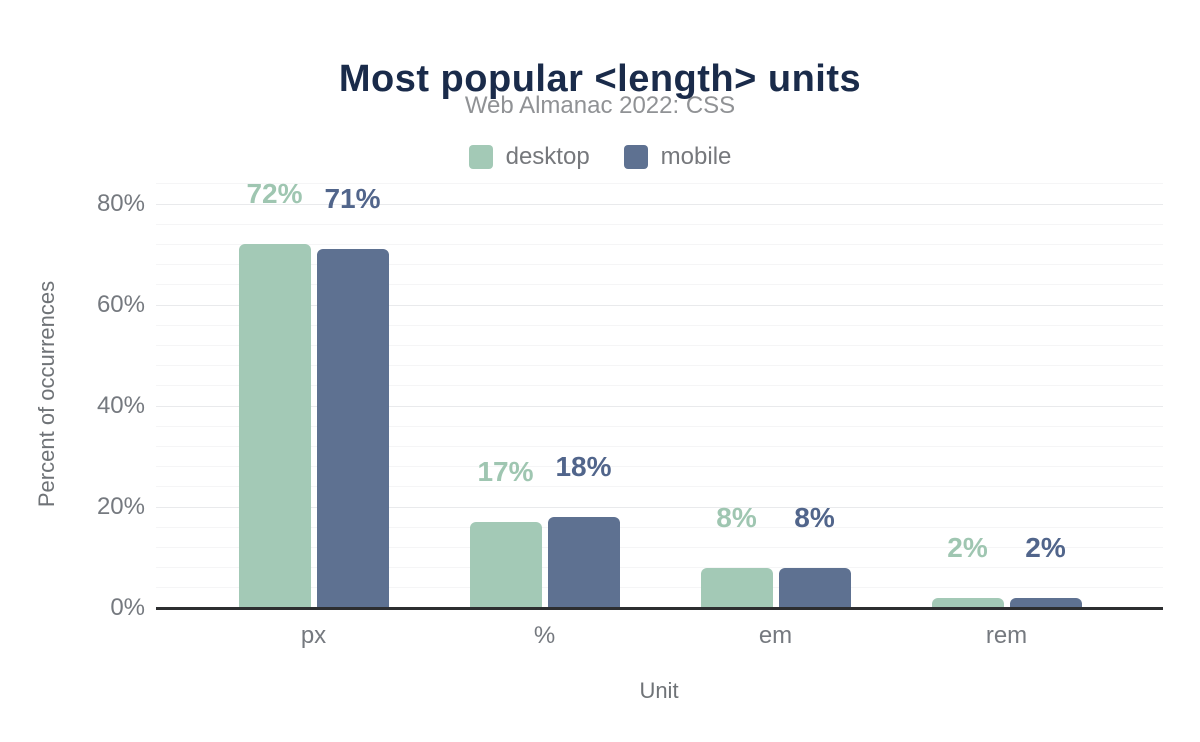 The height and width of the screenshot is (742, 1200). Describe the element at coordinates (127, 607) in the screenshot. I see `y-tick-label-0: 0%` at that location.